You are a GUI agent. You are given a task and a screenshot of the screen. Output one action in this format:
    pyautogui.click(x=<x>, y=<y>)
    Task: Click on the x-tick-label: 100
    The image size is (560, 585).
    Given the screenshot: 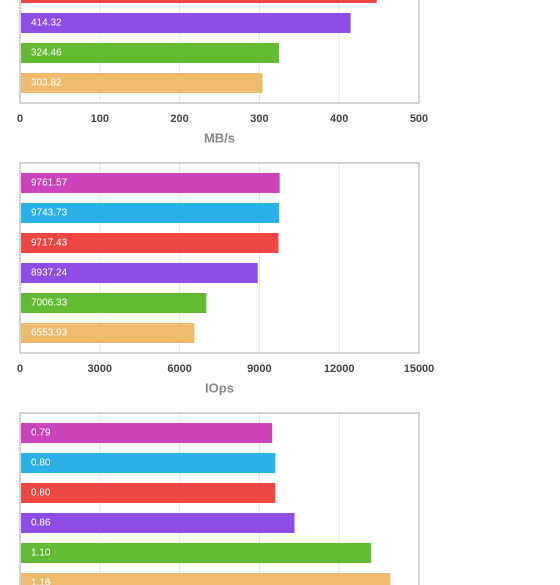 What is the action you would take?
    pyautogui.click(x=100, y=119)
    